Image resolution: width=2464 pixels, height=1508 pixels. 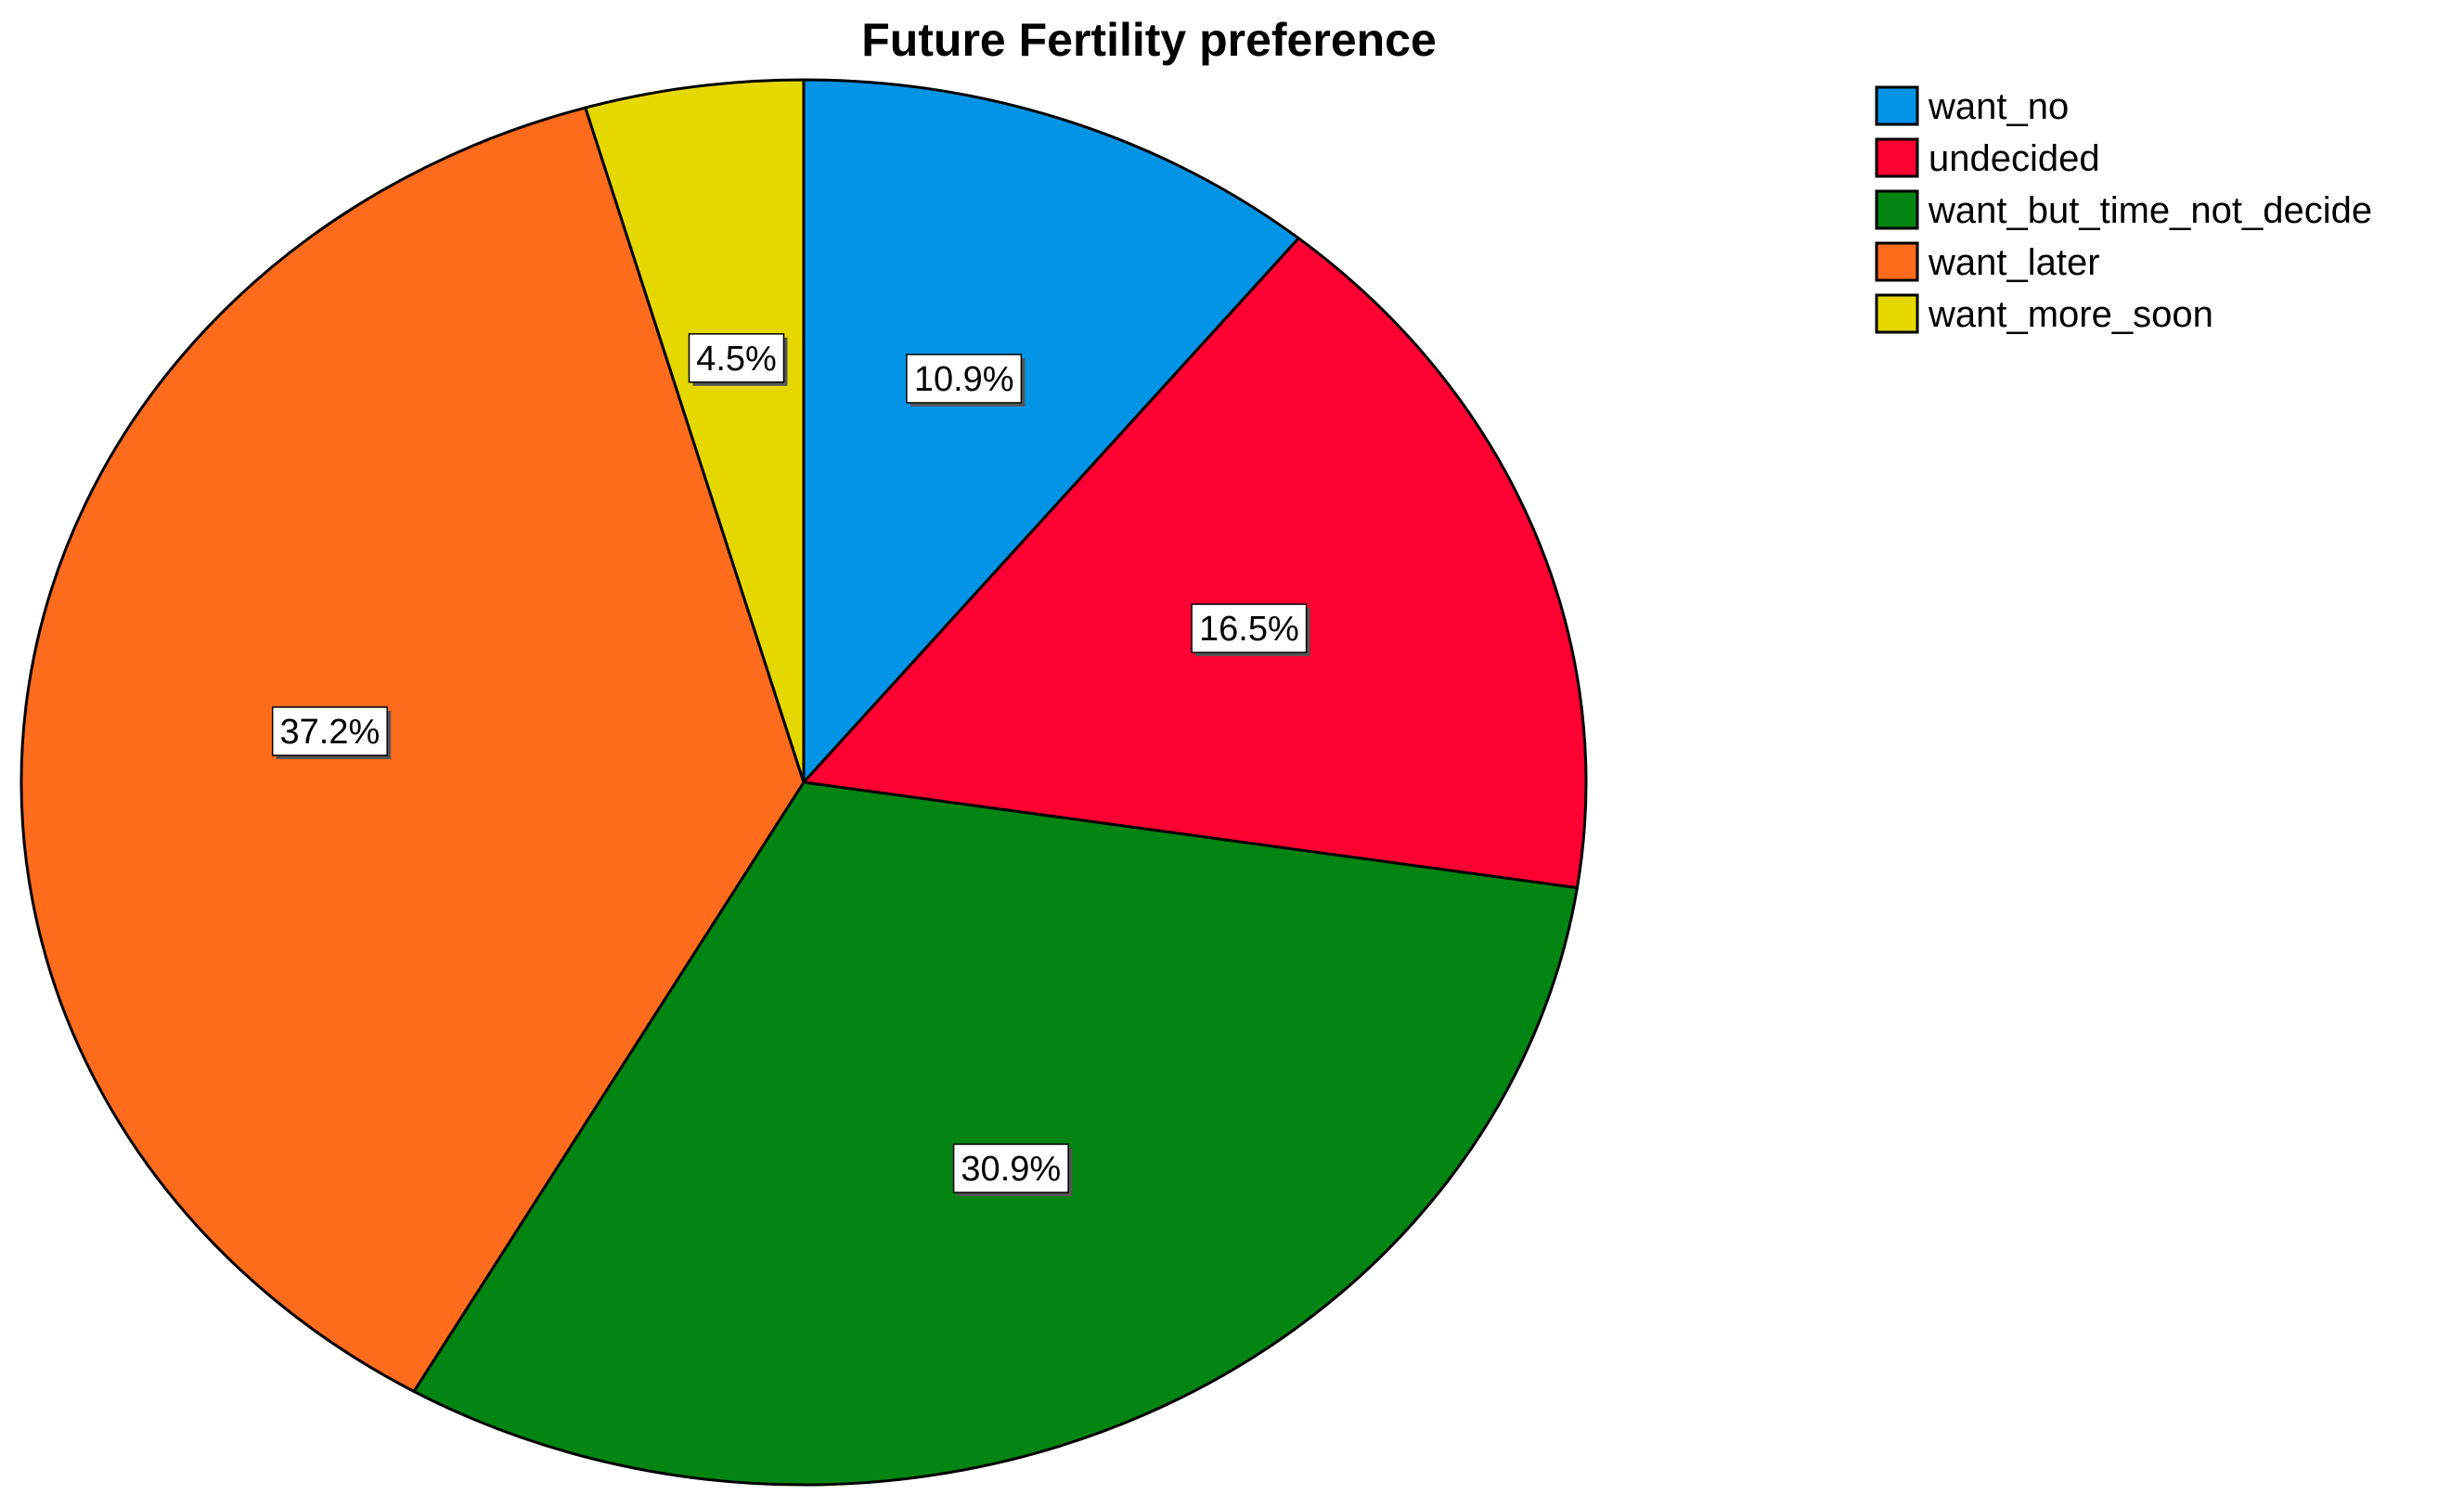 I want to click on data-label-text: 16.5%, so click(x=1249, y=630).